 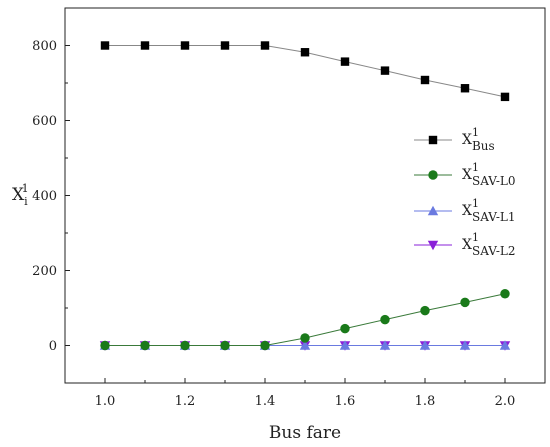 I want to click on y-axis-label-sub: i, so click(x=26, y=201).